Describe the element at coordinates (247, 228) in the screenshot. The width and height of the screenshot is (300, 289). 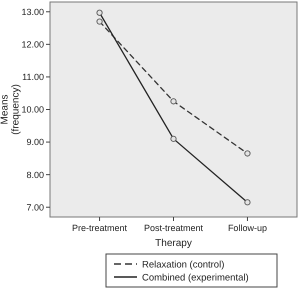
I see `x-tick-label: Follow-up` at that location.